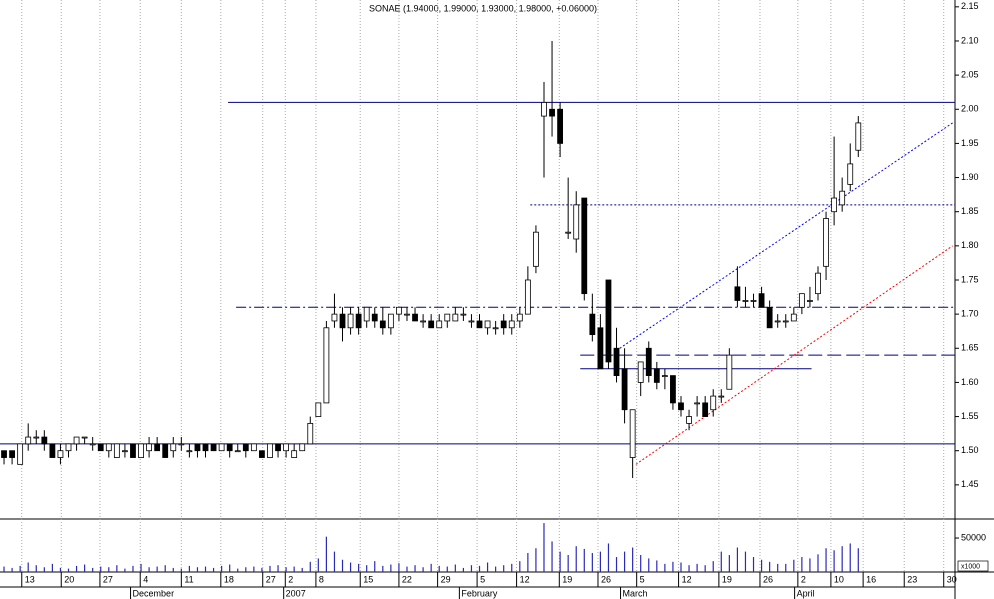  Describe the element at coordinates (871, 579) in the screenshot. I see `x-tick-label: 16` at that location.